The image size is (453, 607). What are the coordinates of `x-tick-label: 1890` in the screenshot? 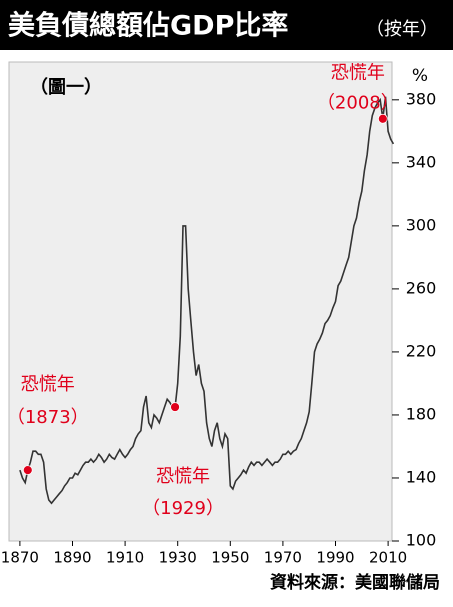 It's located at (72, 558).